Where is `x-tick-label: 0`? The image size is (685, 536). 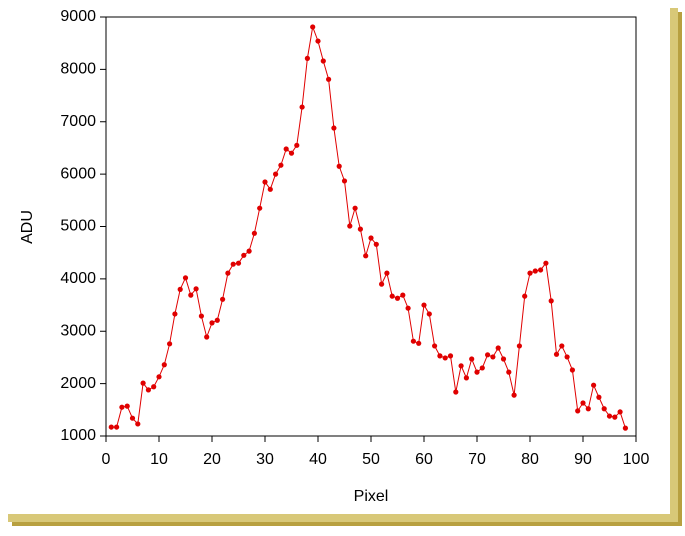 x-tick-label: 0 is located at coordinates (106, 459).